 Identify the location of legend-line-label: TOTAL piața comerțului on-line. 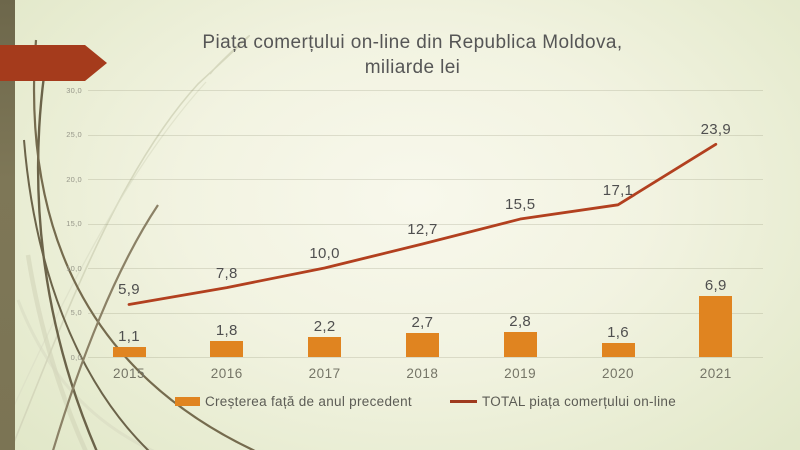
(579, 401).